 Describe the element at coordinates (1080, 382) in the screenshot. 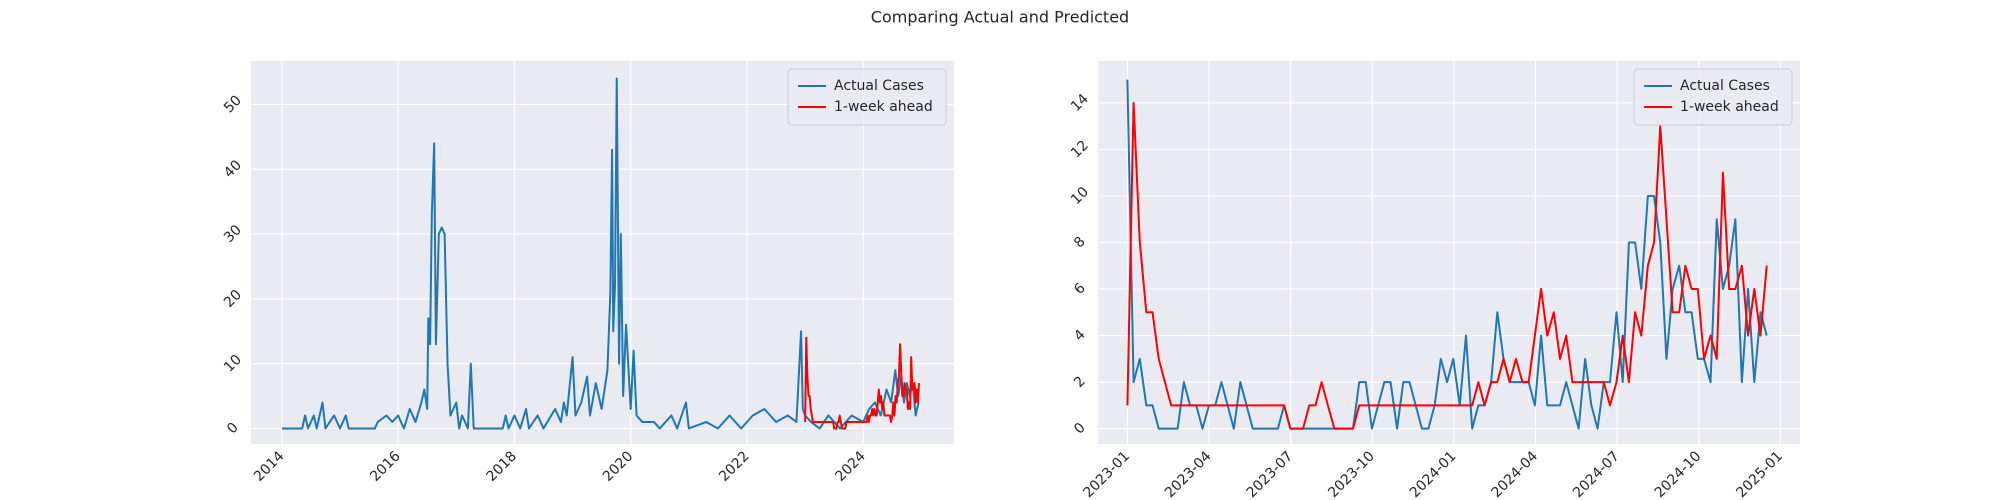

I see `y-tick-label: 2` at that location.